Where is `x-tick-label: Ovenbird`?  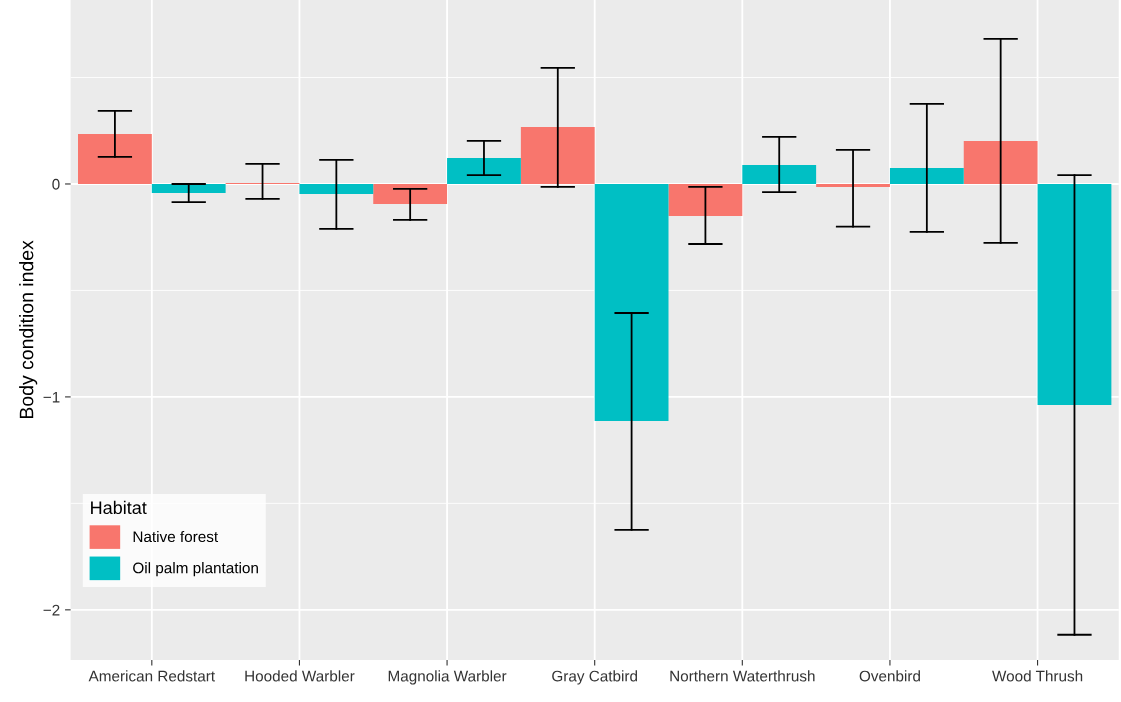
x-tick-label: Ovenbird is located at coordinates (889, 676).